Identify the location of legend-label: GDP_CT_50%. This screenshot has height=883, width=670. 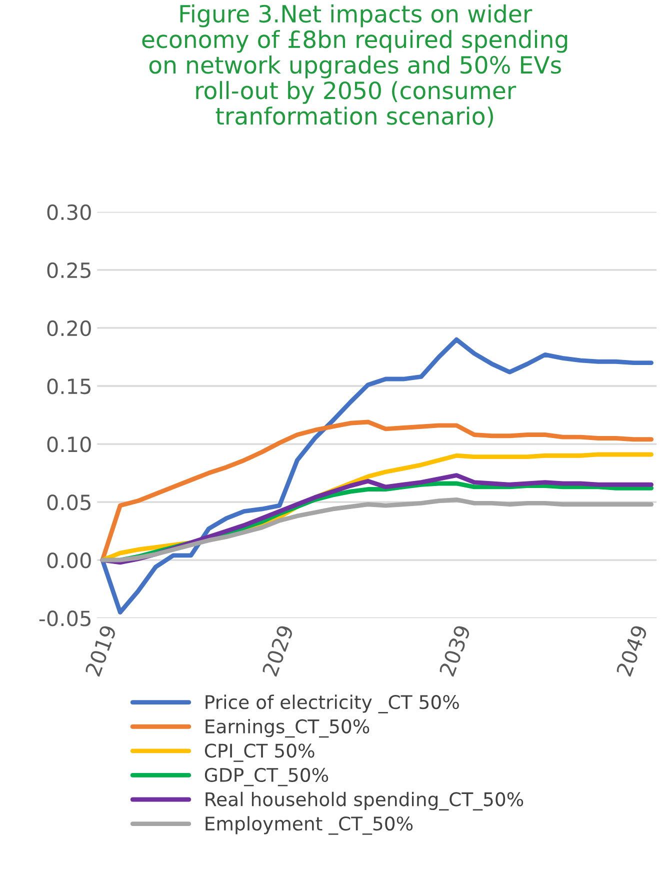
(266, 777).